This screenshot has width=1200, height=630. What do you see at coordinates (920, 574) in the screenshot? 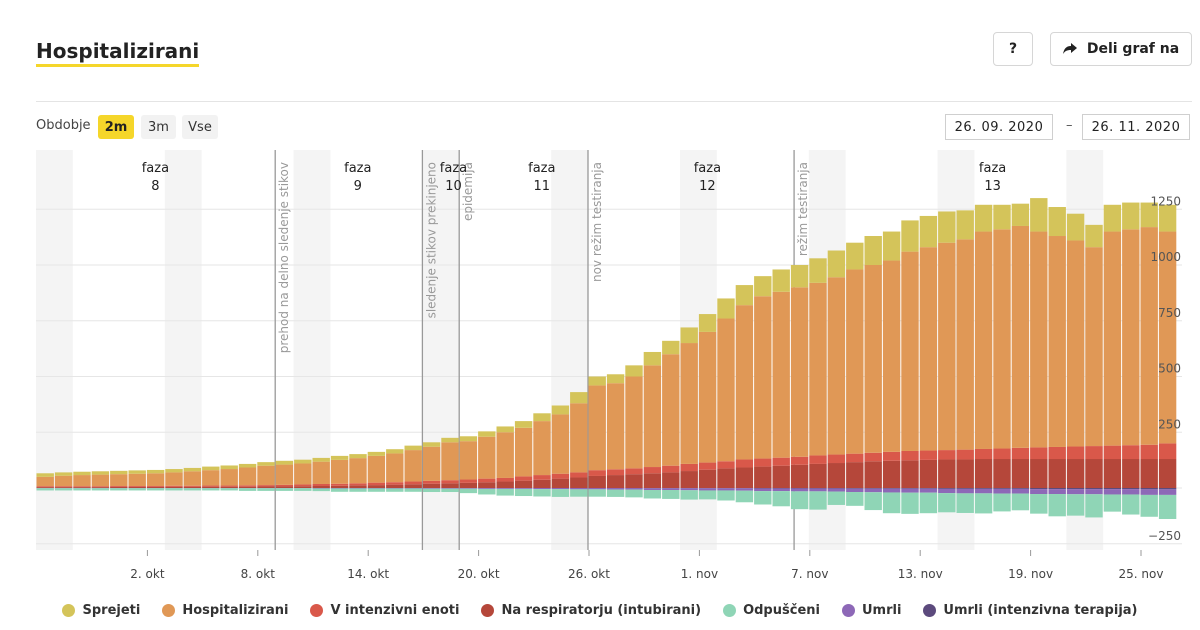
I see `x-tick-label: 13. nov` at bounding box center [920, 574].